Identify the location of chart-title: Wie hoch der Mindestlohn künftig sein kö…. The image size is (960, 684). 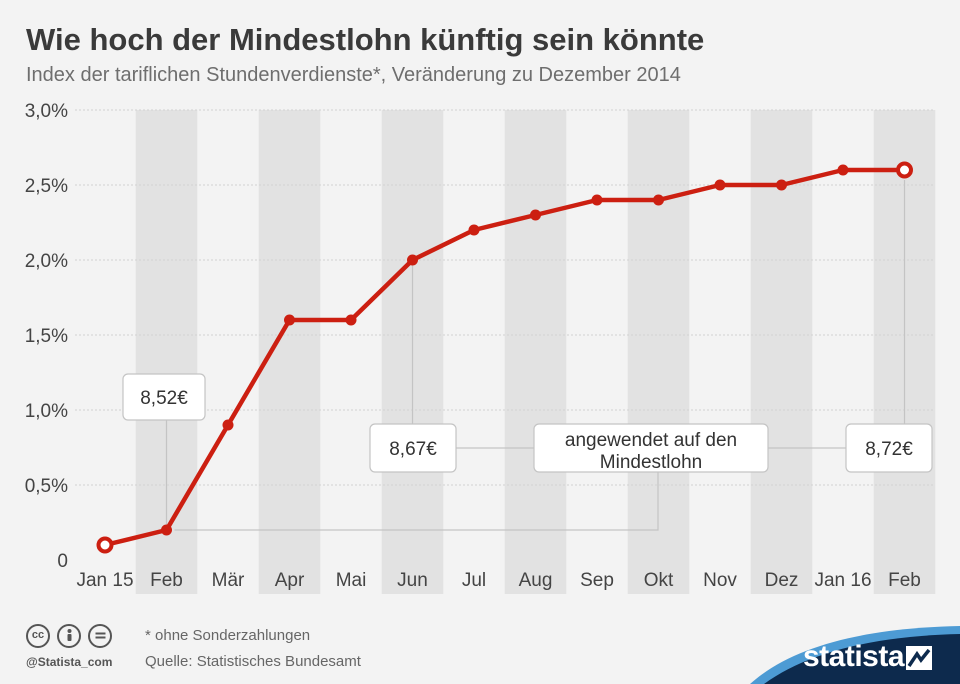
(365, 39).